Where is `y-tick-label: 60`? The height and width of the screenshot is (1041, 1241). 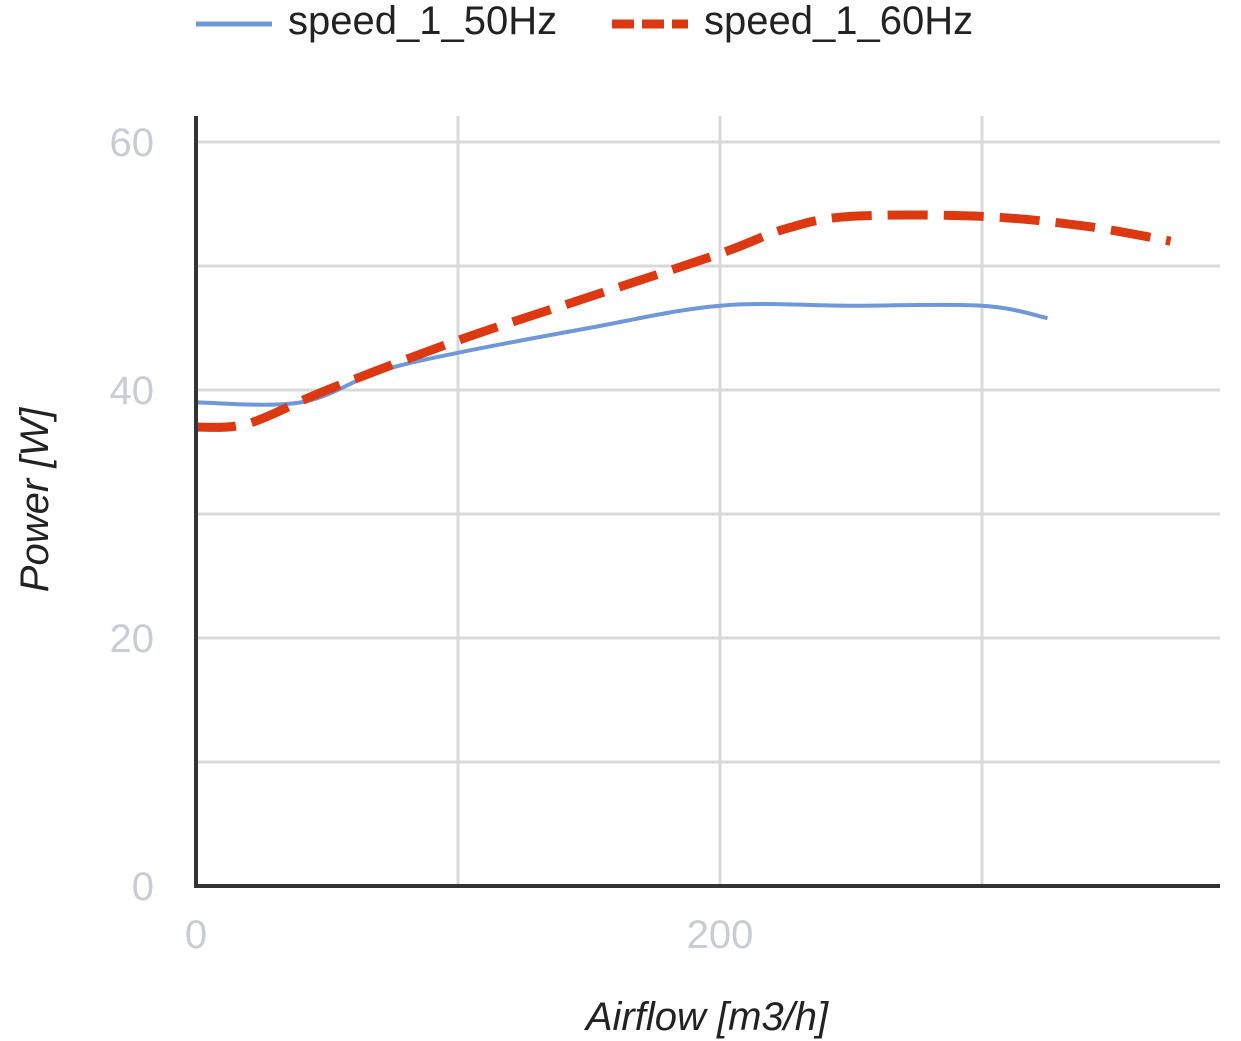 y-tick-label: 60 is located at coordinates (132, 143).